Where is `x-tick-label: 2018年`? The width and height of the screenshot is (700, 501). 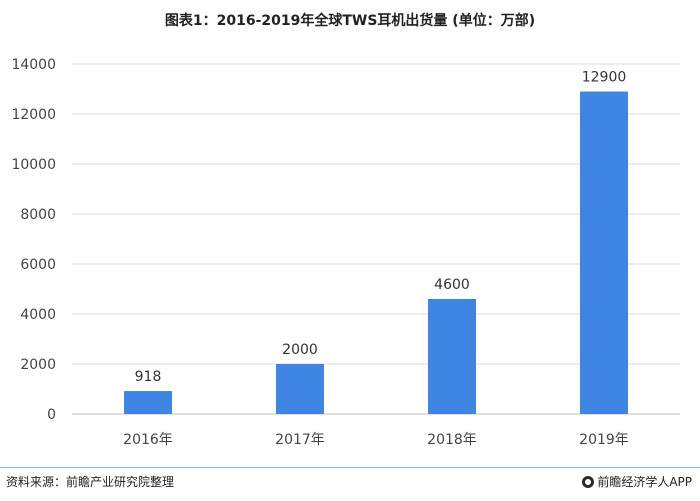
x-tick-label: 2018年 is located at coordinates (452, 440).